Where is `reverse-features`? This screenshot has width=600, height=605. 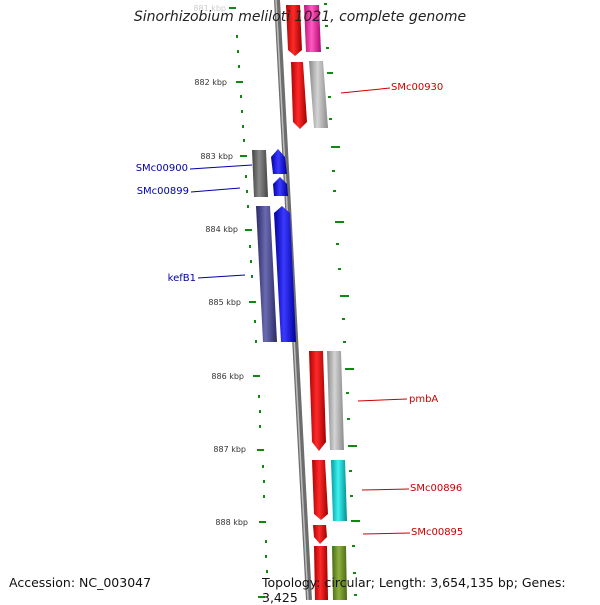 reverse-features is located at coordinates (274, 245).